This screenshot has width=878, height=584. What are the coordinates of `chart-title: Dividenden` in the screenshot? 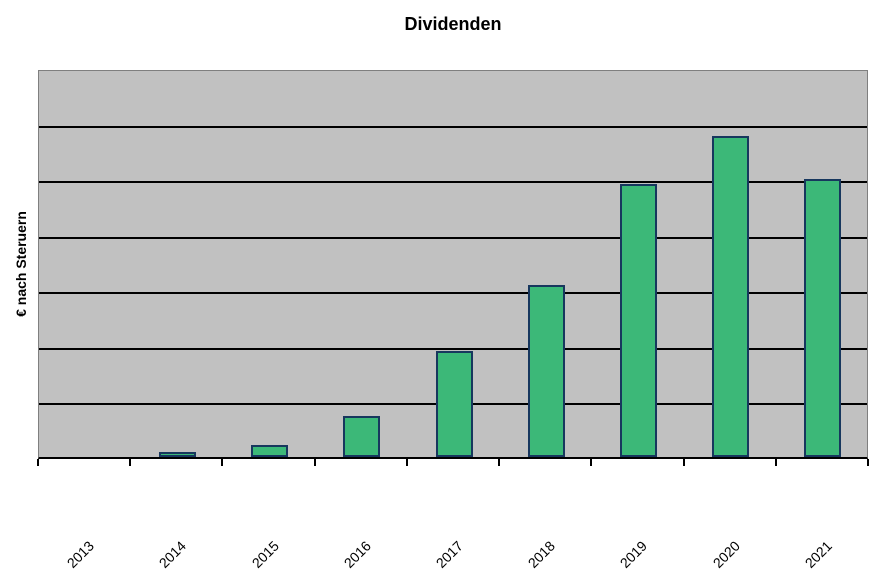 It's located at (453, 24).